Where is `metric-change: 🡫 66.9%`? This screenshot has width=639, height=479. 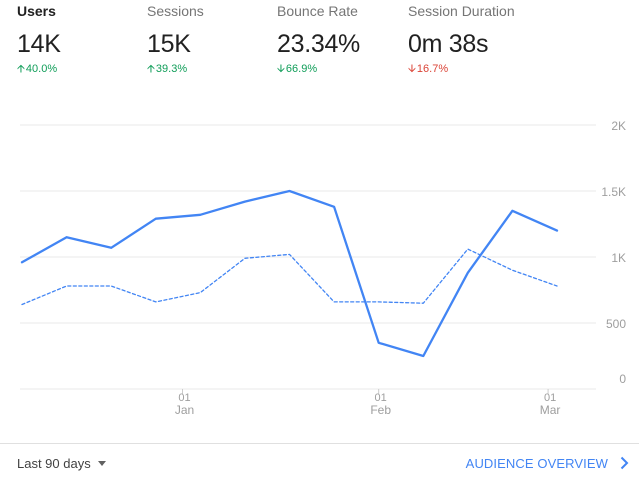 metric-change: 🡫 66.9% is located at coordinates (297, 69).